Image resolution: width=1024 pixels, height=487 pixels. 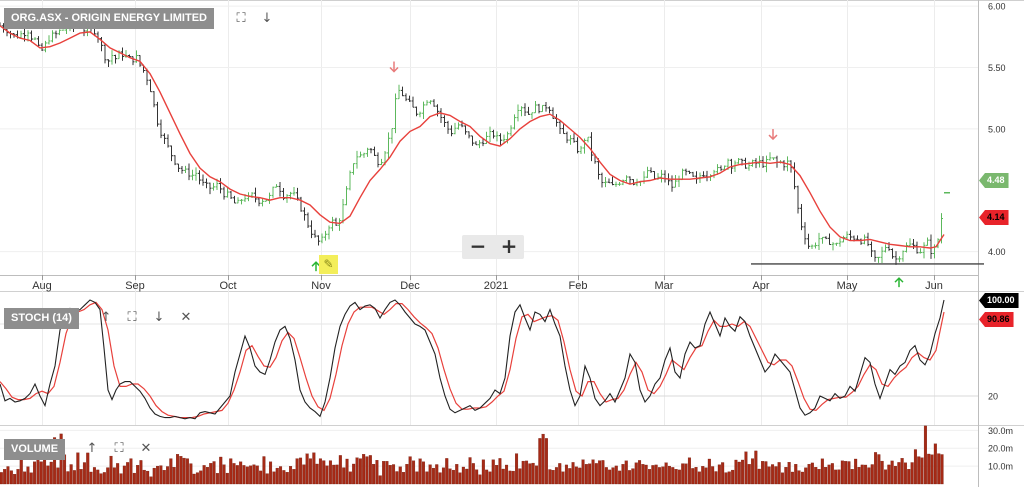 What do you see at coordinates (478, 246) in the screenshot?
I see `zoom-out-button: −` at bounding box center [478, 246].